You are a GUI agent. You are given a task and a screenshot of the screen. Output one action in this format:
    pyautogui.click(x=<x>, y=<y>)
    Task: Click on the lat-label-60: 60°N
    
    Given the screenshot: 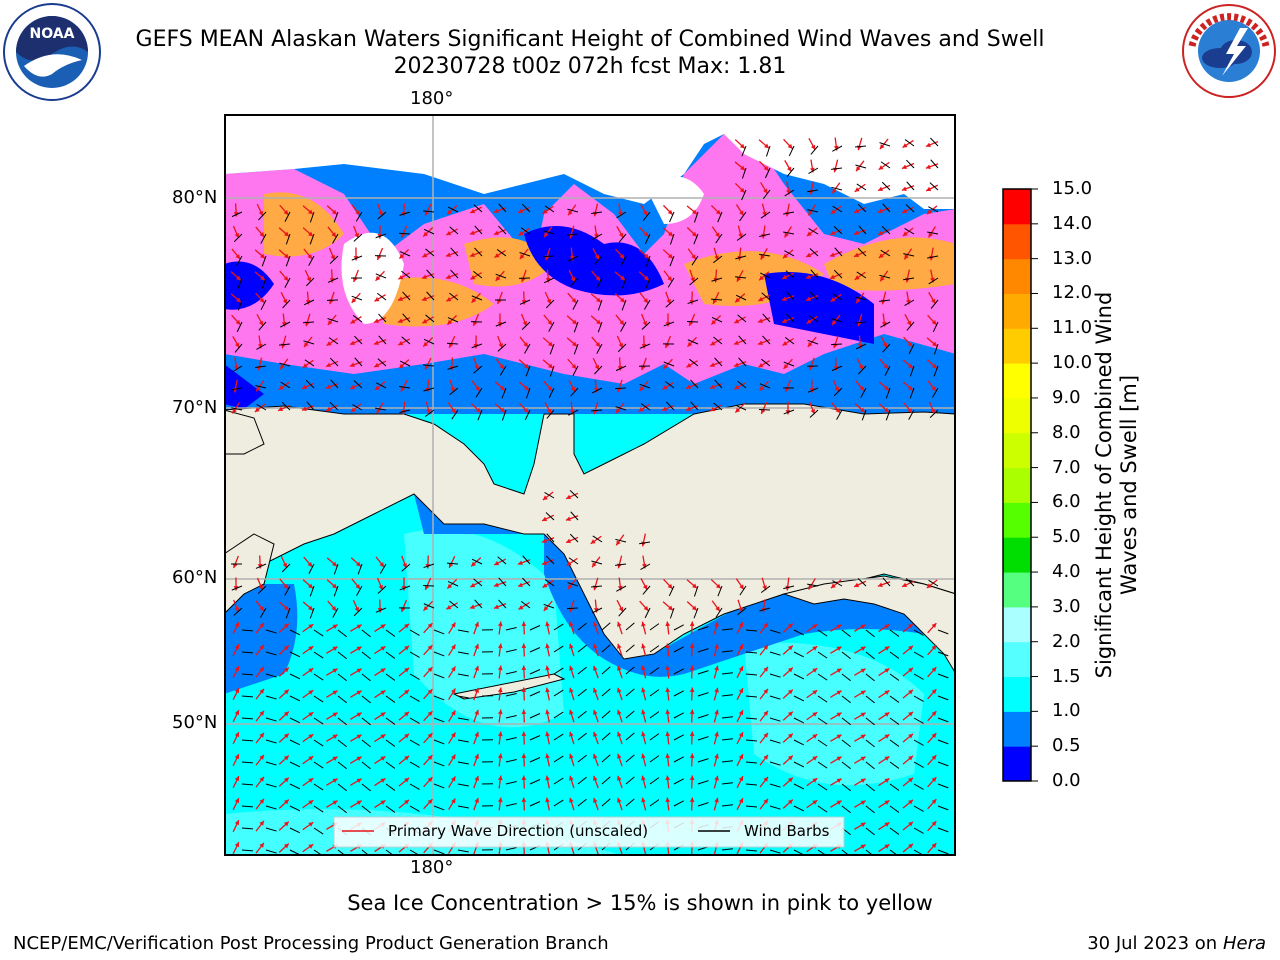 What is the action you would take?
    pyautogui.click(x=195, y=577)
    